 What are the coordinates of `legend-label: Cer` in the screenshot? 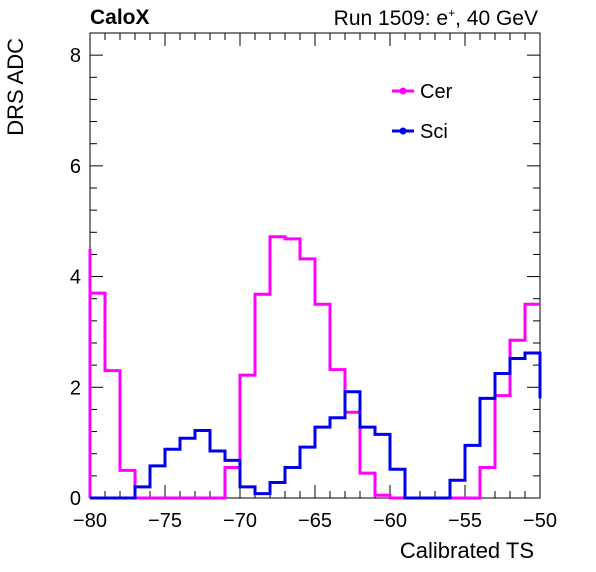 It's located at (436, 92).